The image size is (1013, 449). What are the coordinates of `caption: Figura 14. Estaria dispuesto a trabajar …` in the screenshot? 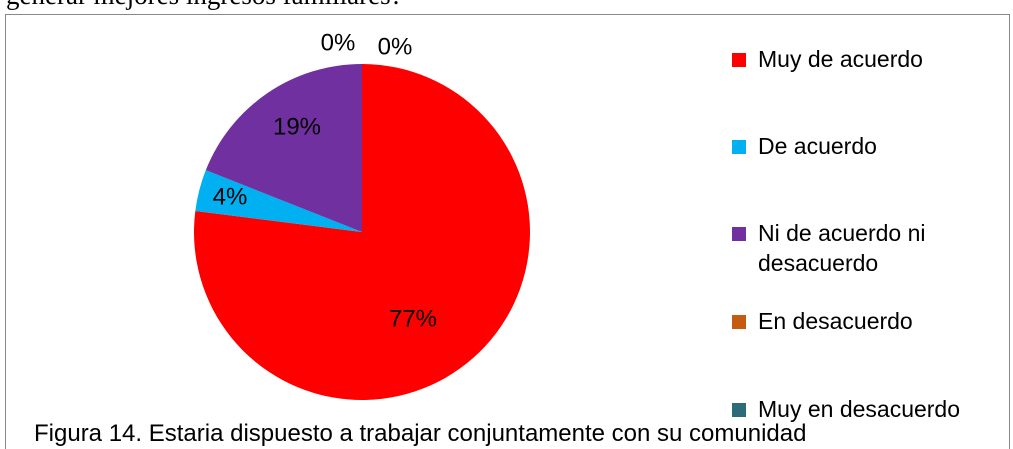 It's located at (420, 433).